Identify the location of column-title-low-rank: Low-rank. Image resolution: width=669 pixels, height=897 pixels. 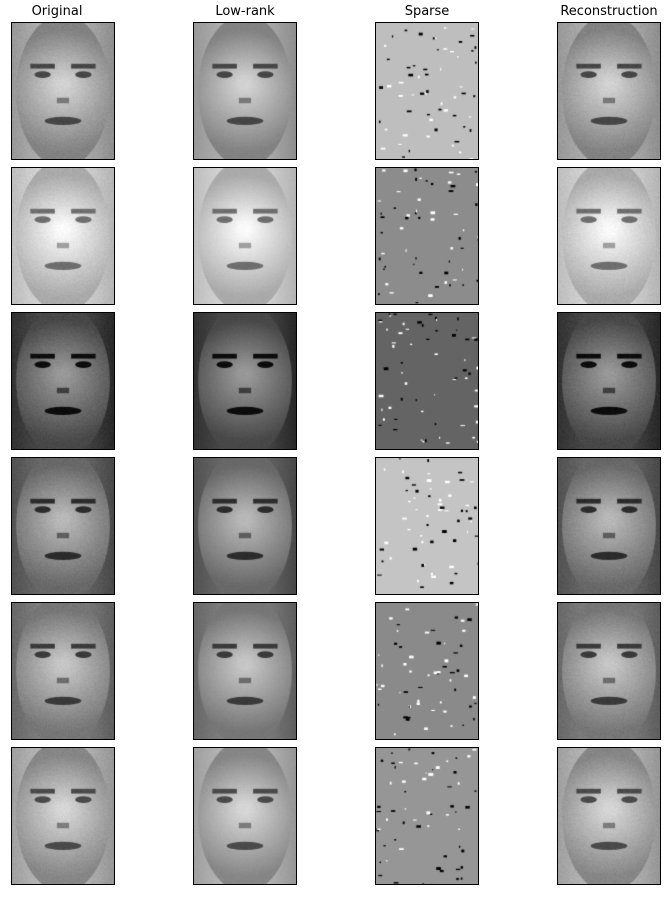
(245, 11).